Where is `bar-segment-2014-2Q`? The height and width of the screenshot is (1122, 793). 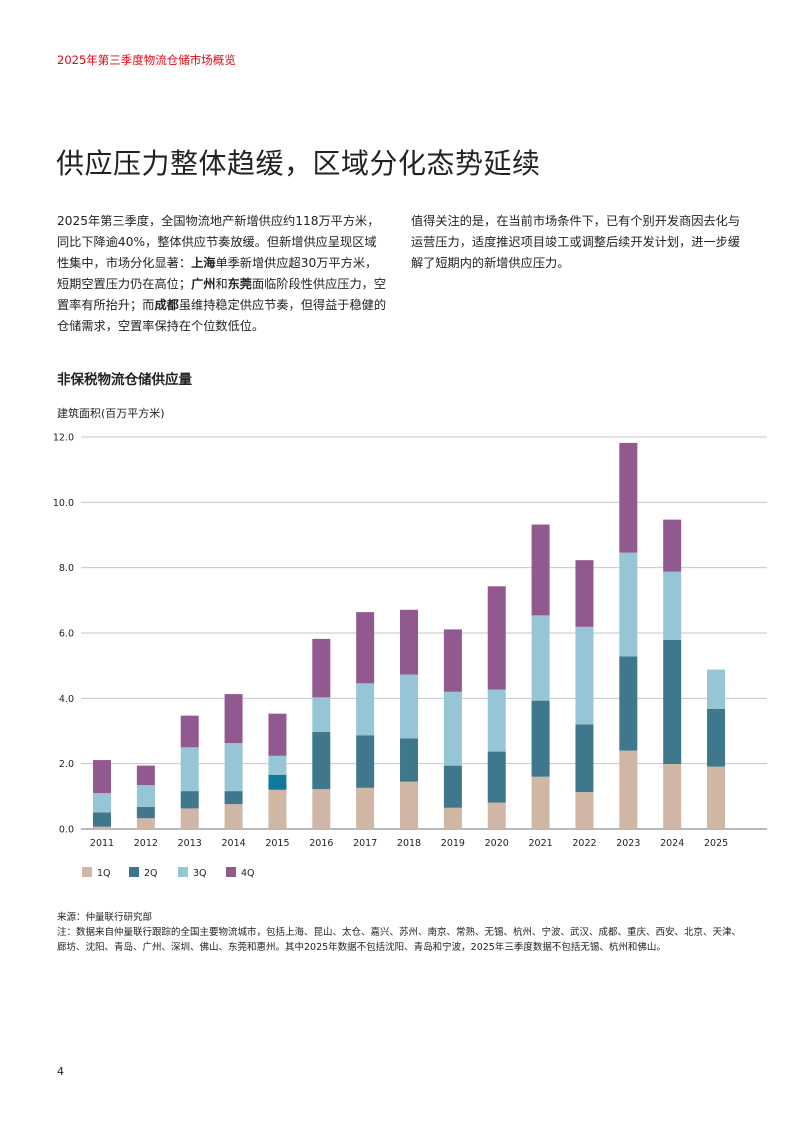 bar-segment-2014-2Q is located at coordinates (233, 798).